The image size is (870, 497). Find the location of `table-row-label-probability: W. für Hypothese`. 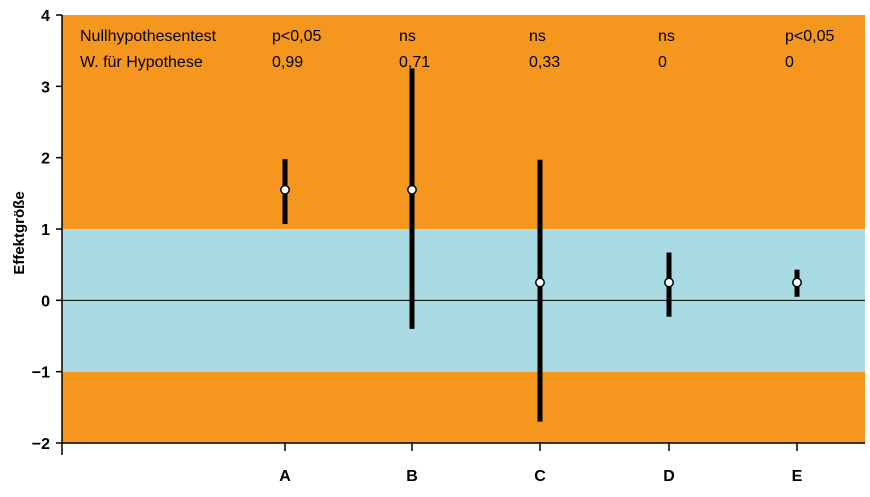

table-row-label-probability: W. für Hypothese is located at coordinates (141, 62).